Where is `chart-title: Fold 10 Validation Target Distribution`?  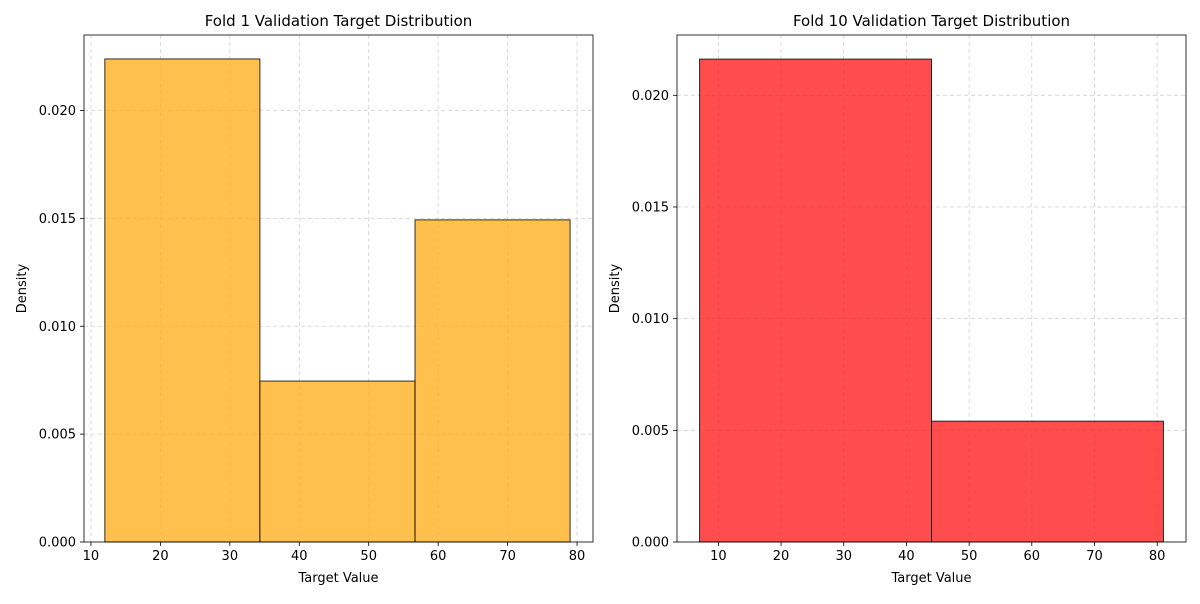 chart-title: Fold 10 Validation Target Distribution is located at coordinates (931, 21).